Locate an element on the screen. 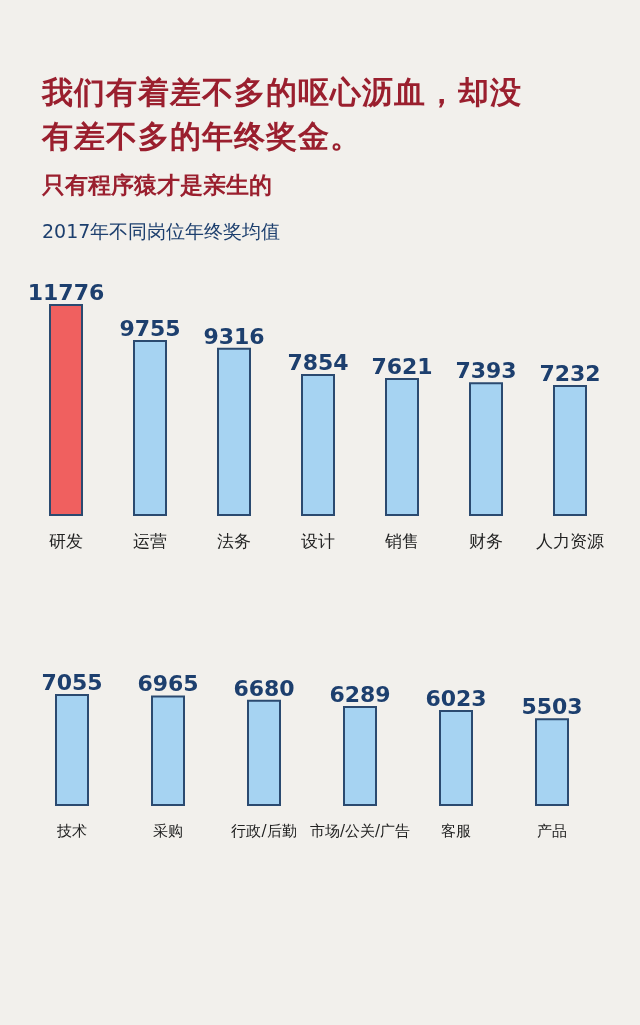  chart-subtitle: 只有程序猿才是亲生的 is located at coordinates (157, 185).